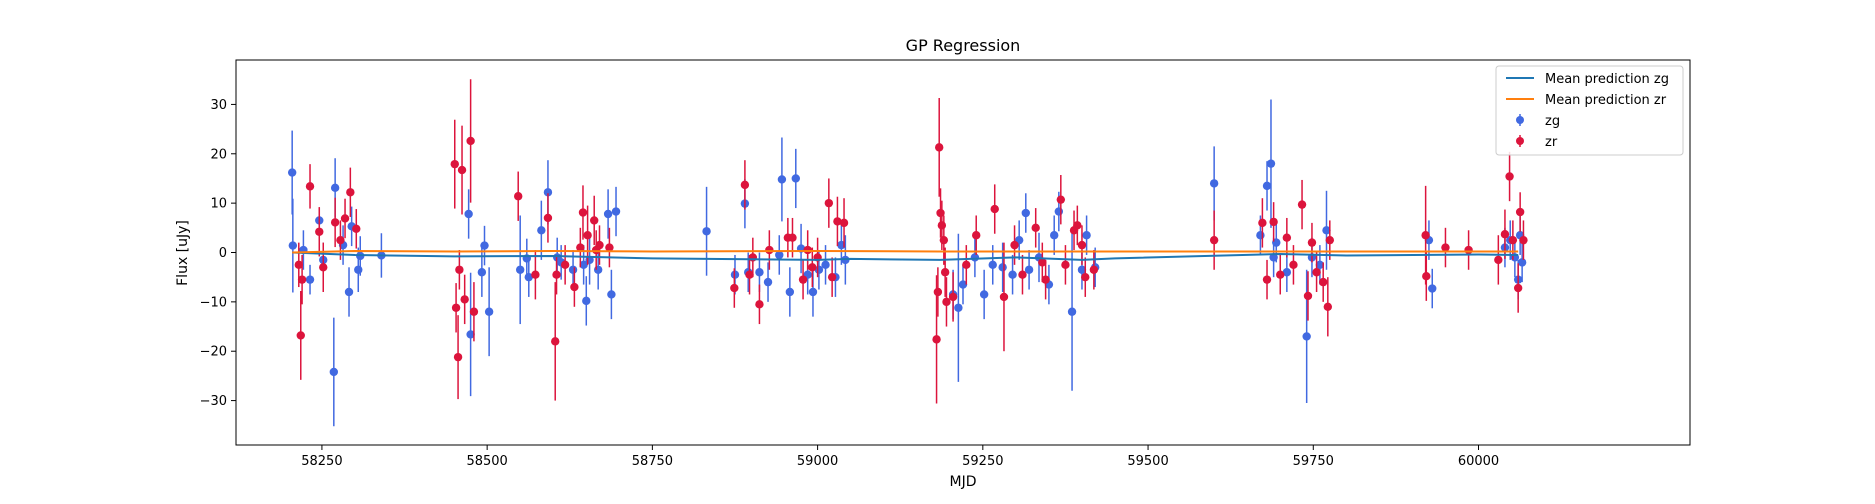 The width and height of the screenshot is (1875, 504). What do you see at coordinates (1552, 121) in the screenshot?
I see `legend-label-zg: zg` at bounding box center [1552, 121].